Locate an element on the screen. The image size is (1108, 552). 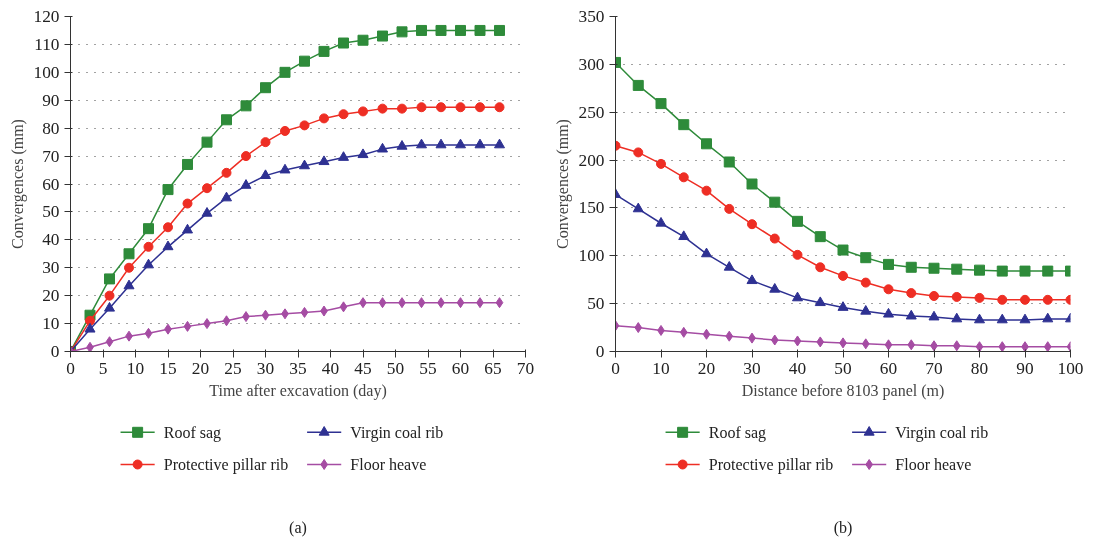
x-tick-label: 80 is located at coordinates (979, 368).